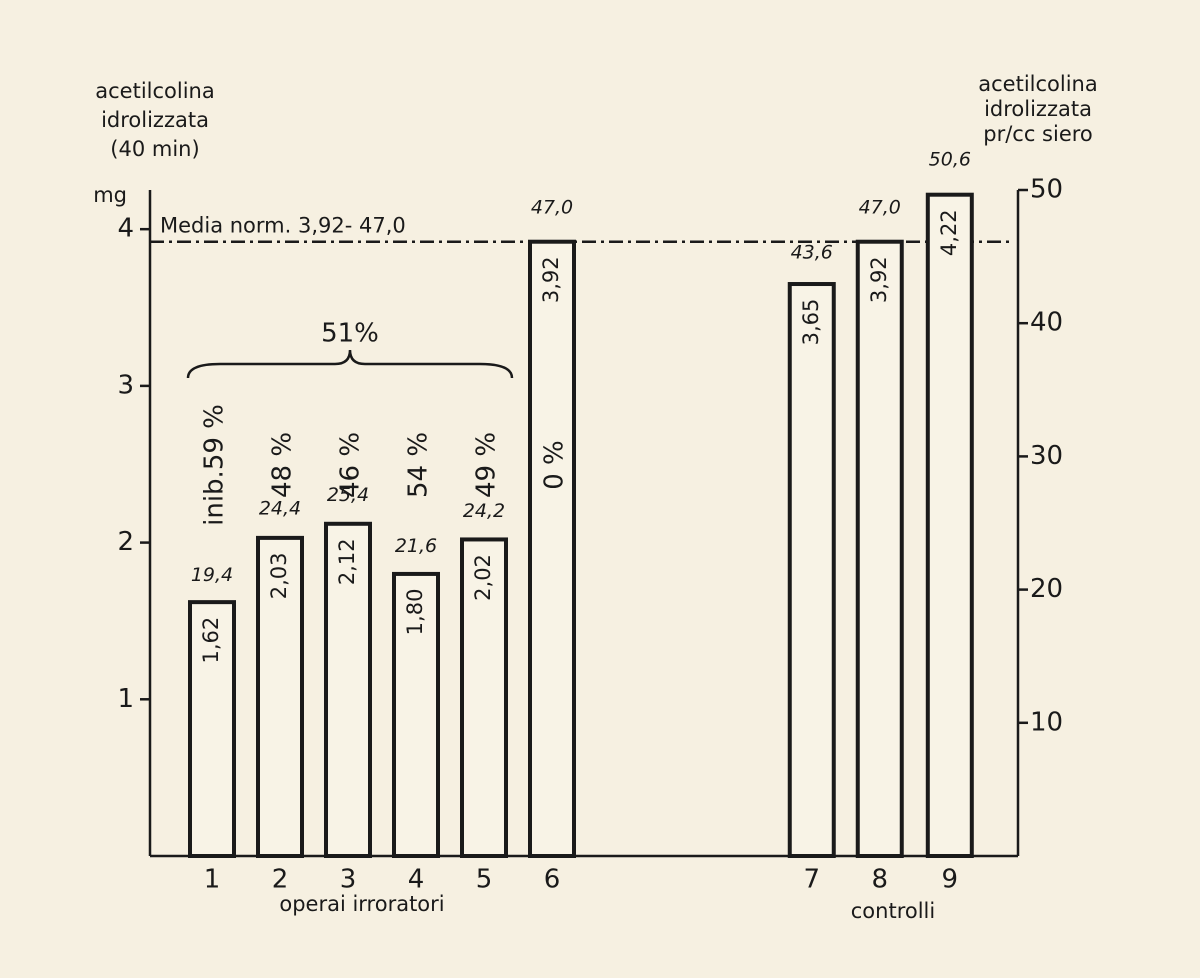 The height and width of the screenshot is (978, 1200). What do you see at coordinates (351, 465) in the screenshot?
I see `inhibition-label: 46 %` at bounding box center [351, 465].